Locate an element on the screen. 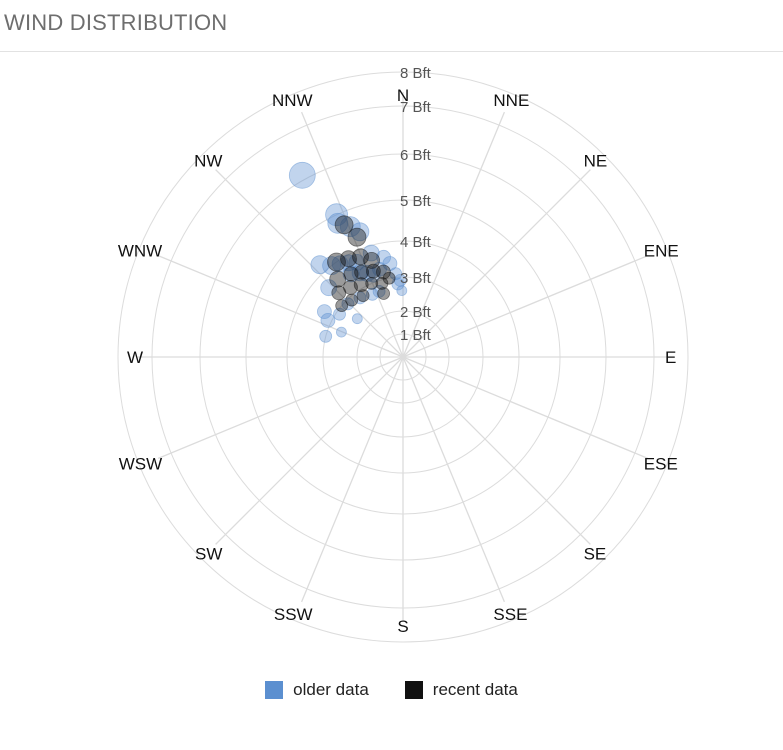 The image size is (783, 750). direction-label-ene: ENE is located at coordinates (661, 251).